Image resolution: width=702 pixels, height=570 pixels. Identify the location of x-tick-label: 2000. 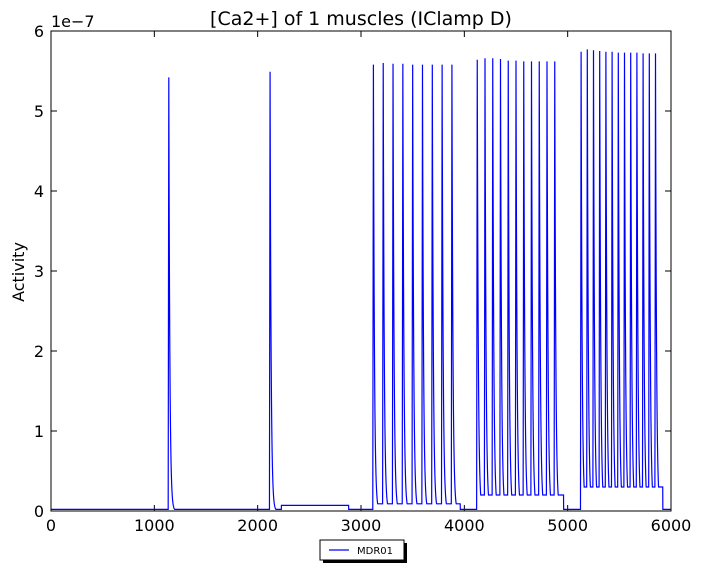
(257, 525).